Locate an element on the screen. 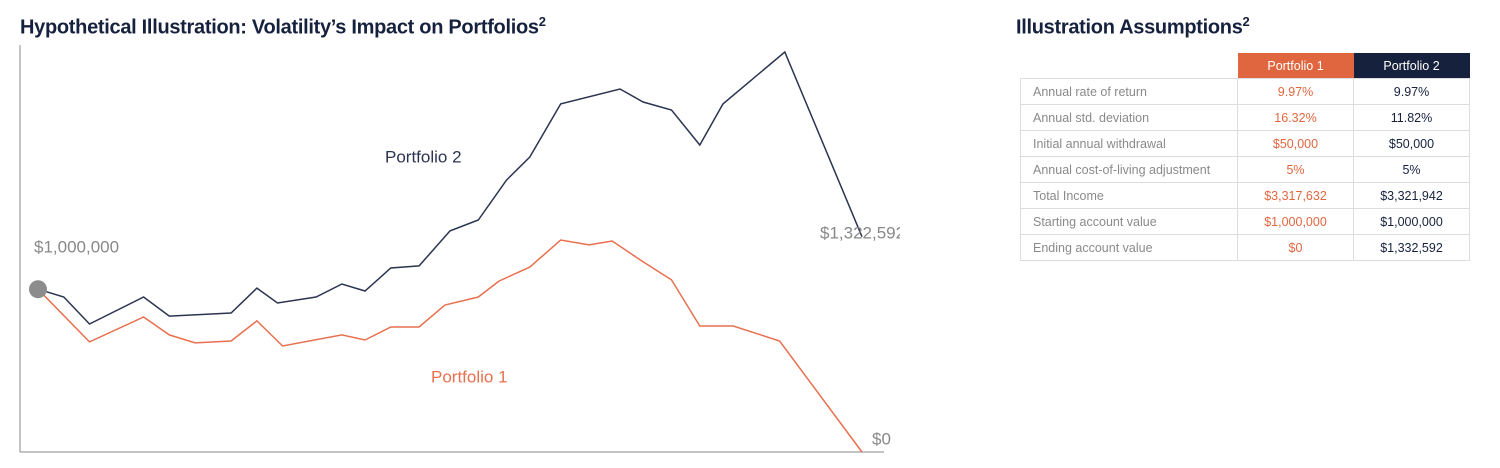  row-label: Total Income is located at coordinates (1129, 195).